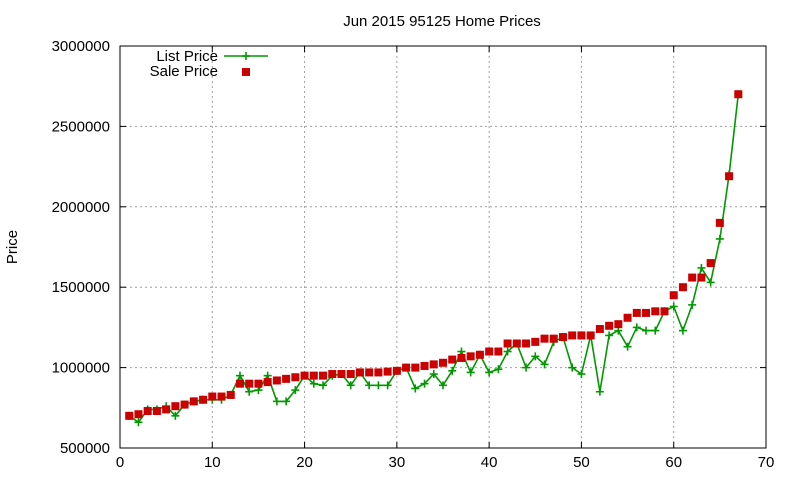 The image size is (800, 480). I want to click on y-tick-label: 2000000, so click(81, 207).